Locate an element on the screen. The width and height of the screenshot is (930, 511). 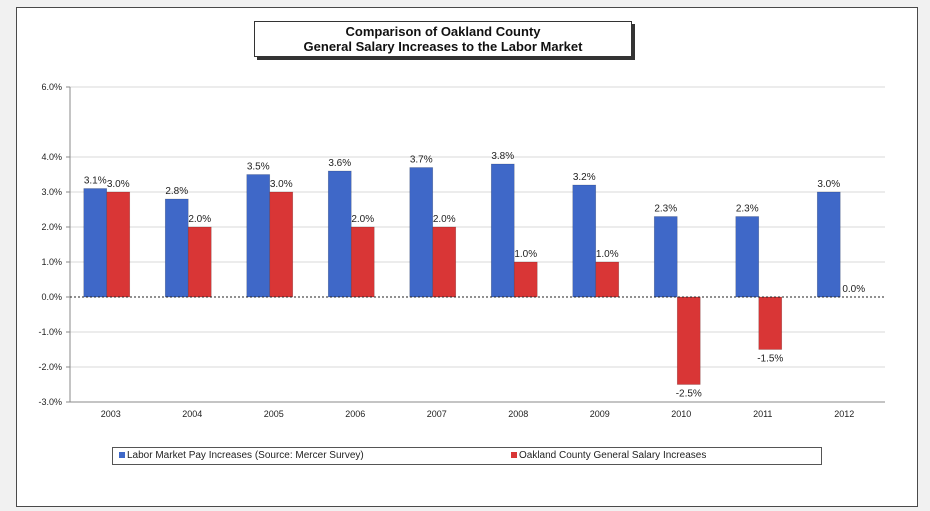
data-label-labor-market: 3.7% is located at coordinates (421, 160).